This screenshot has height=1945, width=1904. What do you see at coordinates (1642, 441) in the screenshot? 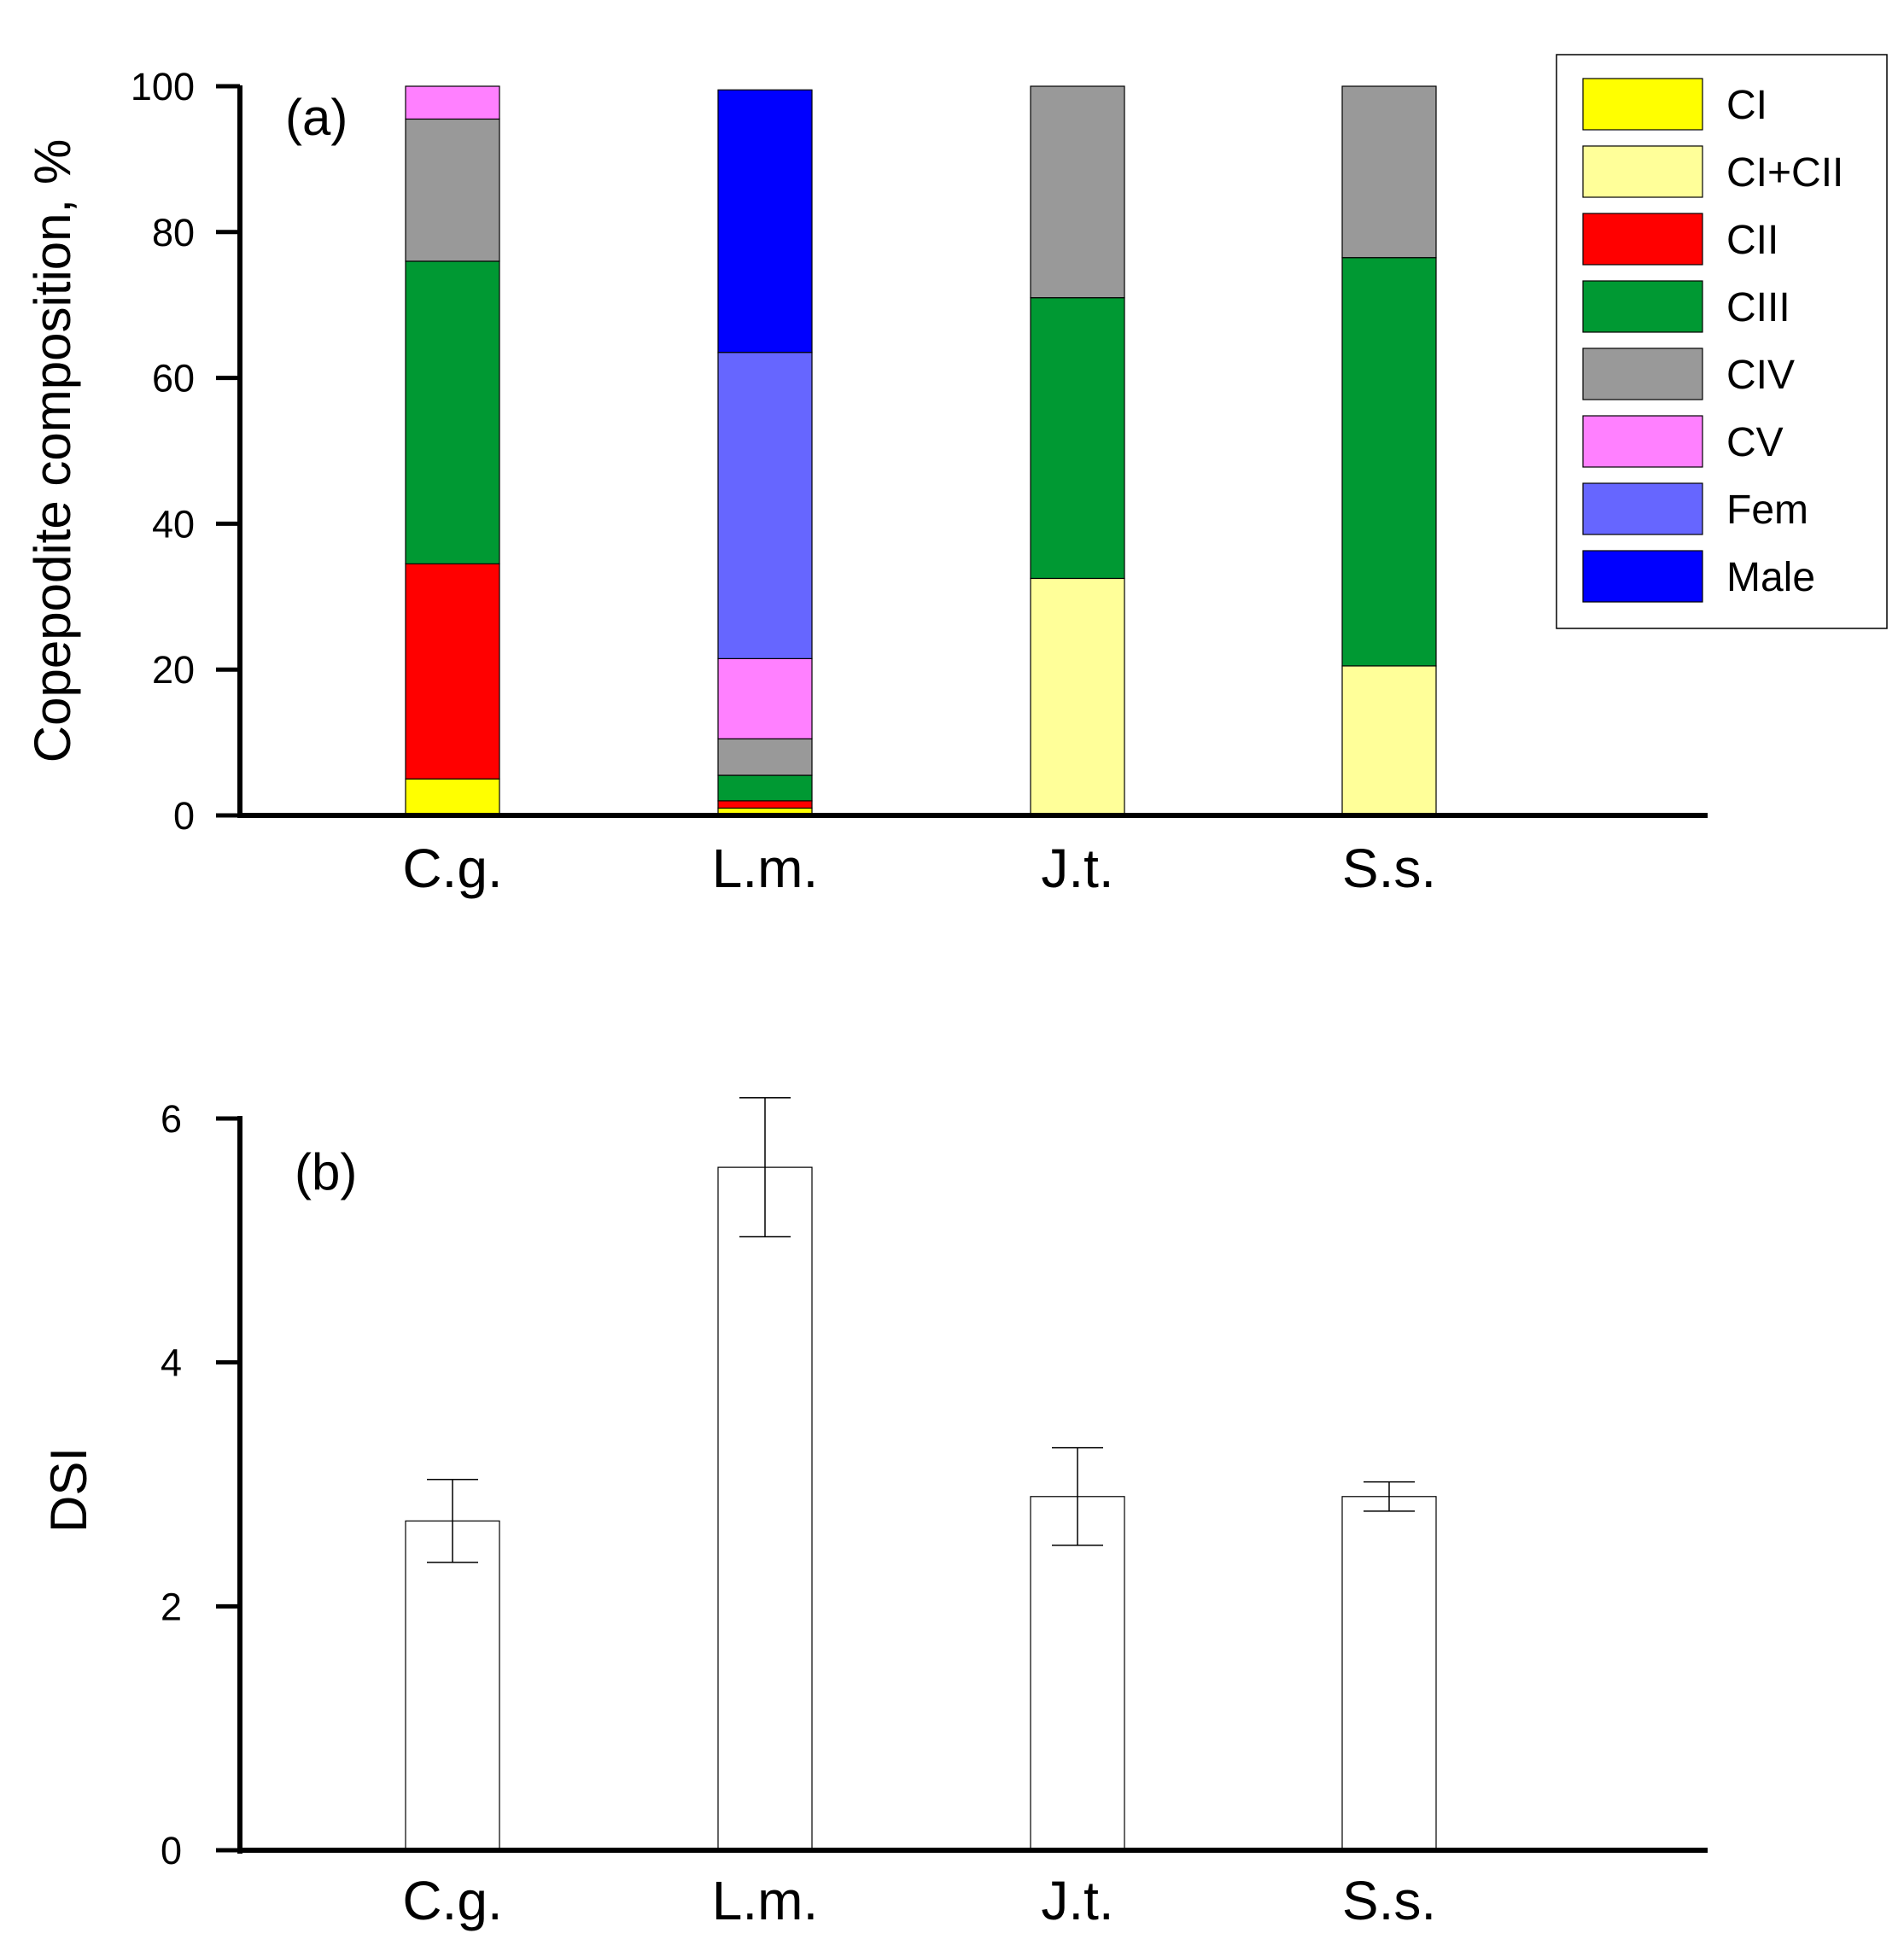
I see `legend-swatch-cv` at bounding box center [1642, 441].